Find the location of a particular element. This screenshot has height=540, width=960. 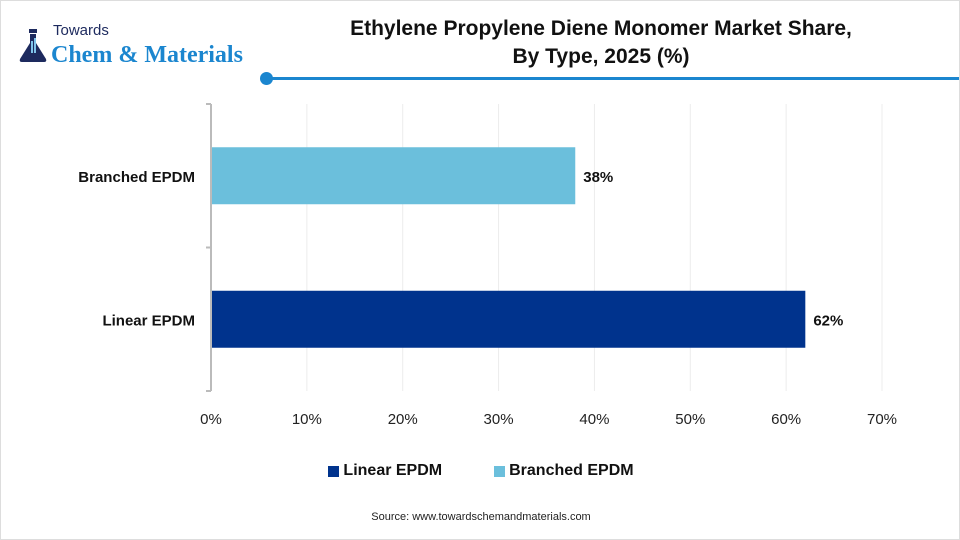

logo-big-text: Chem & Materials is located at coordinates (147, 55).